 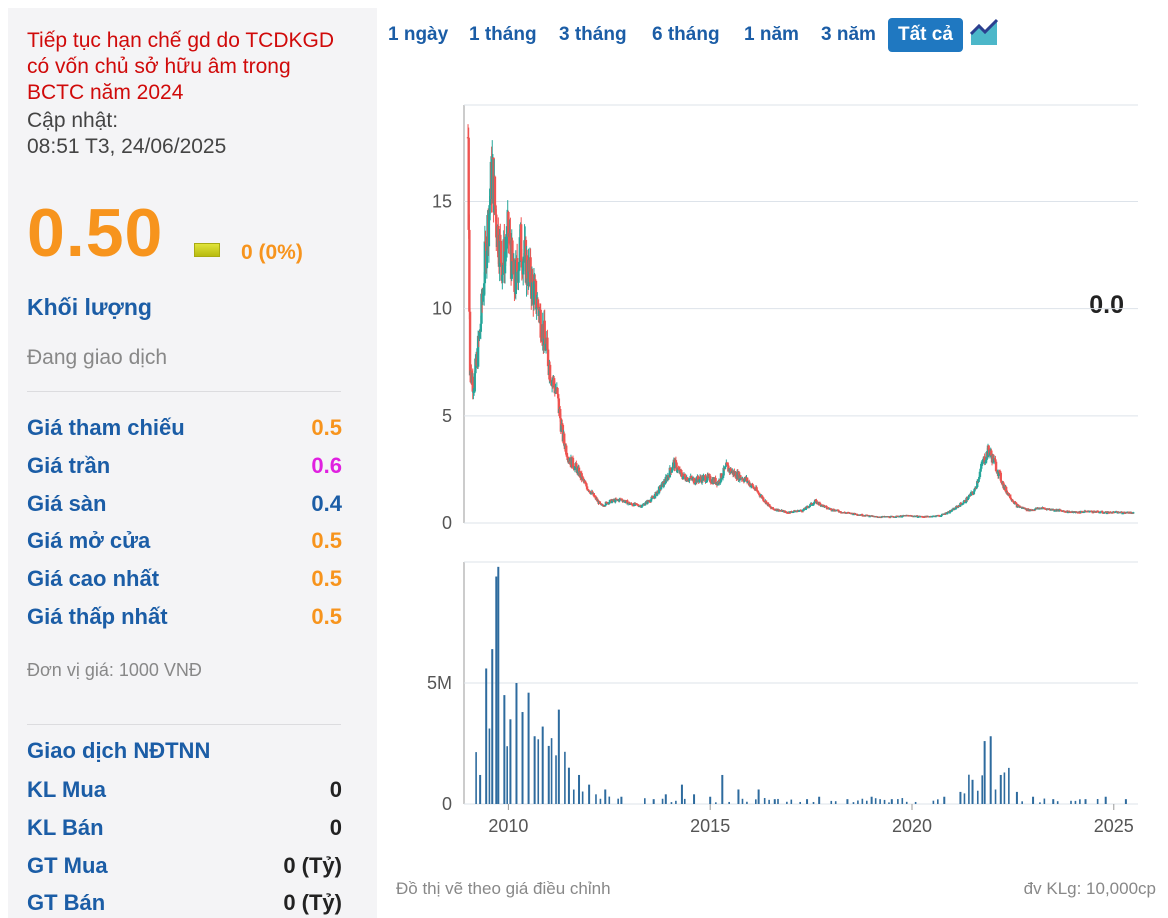 What do you see at coordinates (771, 34) in the screenshot?
I see `tab-1-year: 1 năm` at bounding box center [771, 34].